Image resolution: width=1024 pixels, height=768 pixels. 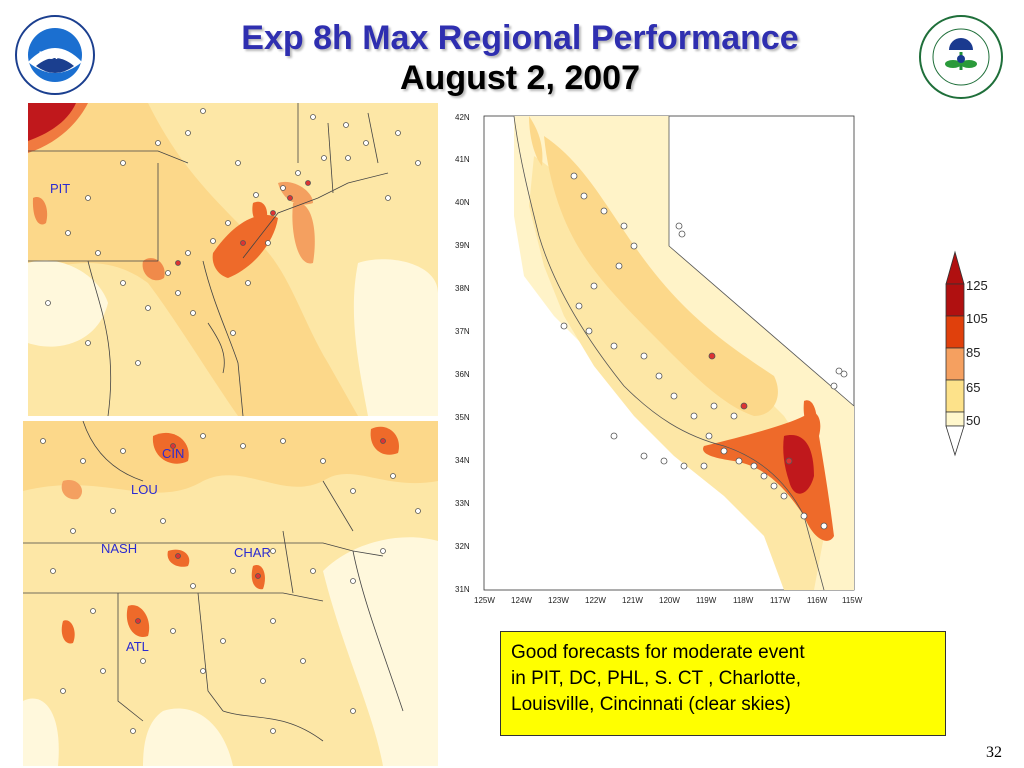 I want to click on map-label-atl: ATL, so click(x=137, y=646).